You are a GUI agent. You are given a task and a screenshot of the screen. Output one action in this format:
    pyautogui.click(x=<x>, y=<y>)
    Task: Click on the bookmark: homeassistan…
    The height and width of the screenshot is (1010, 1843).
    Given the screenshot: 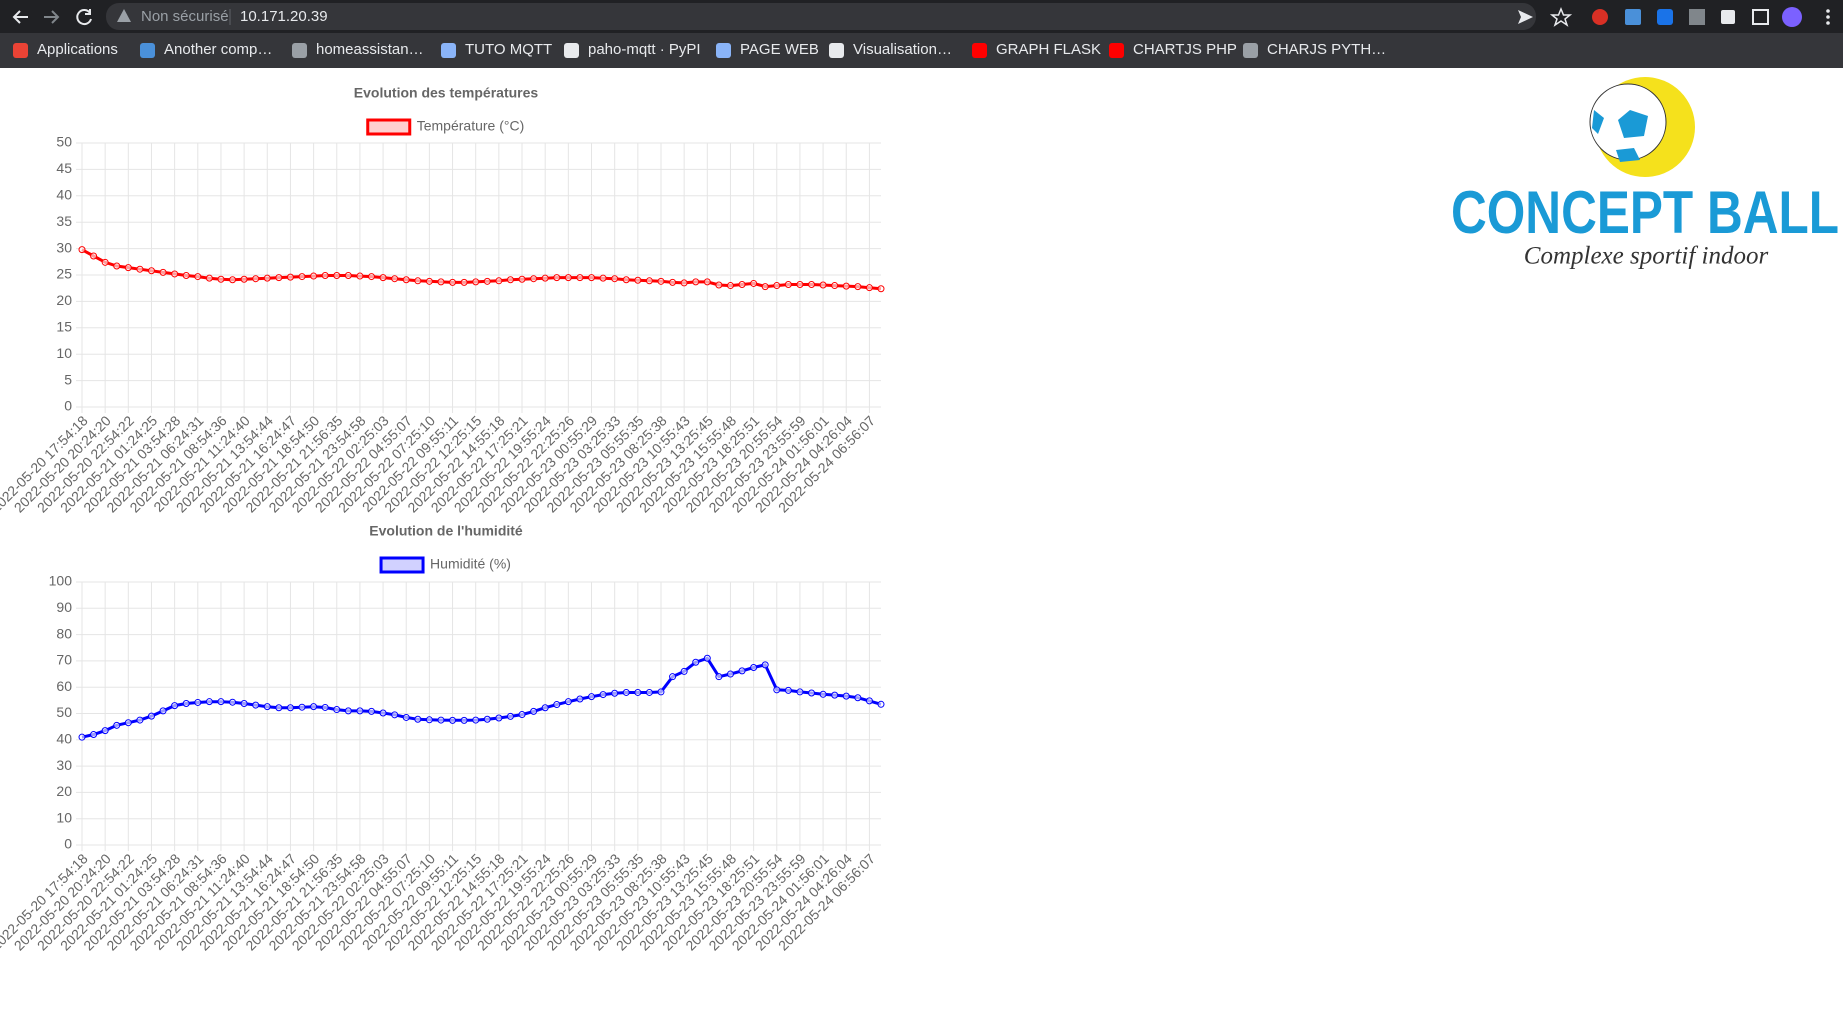 What is the action you would take?
    pyautogui.click(x=370, y=49)
    